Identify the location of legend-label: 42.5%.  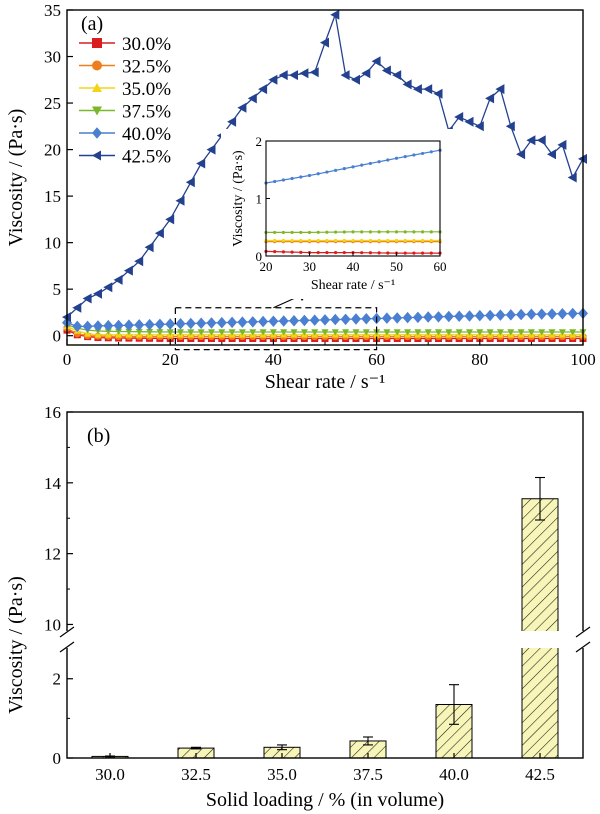
(146, 157).